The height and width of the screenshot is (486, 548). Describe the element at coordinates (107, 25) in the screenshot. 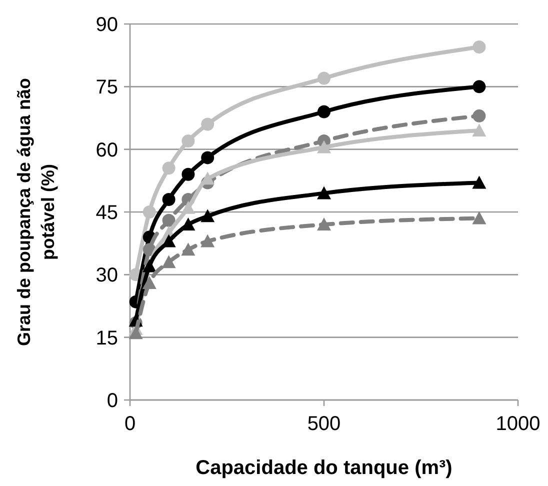

I see `y-tick-label: 90` at that location.